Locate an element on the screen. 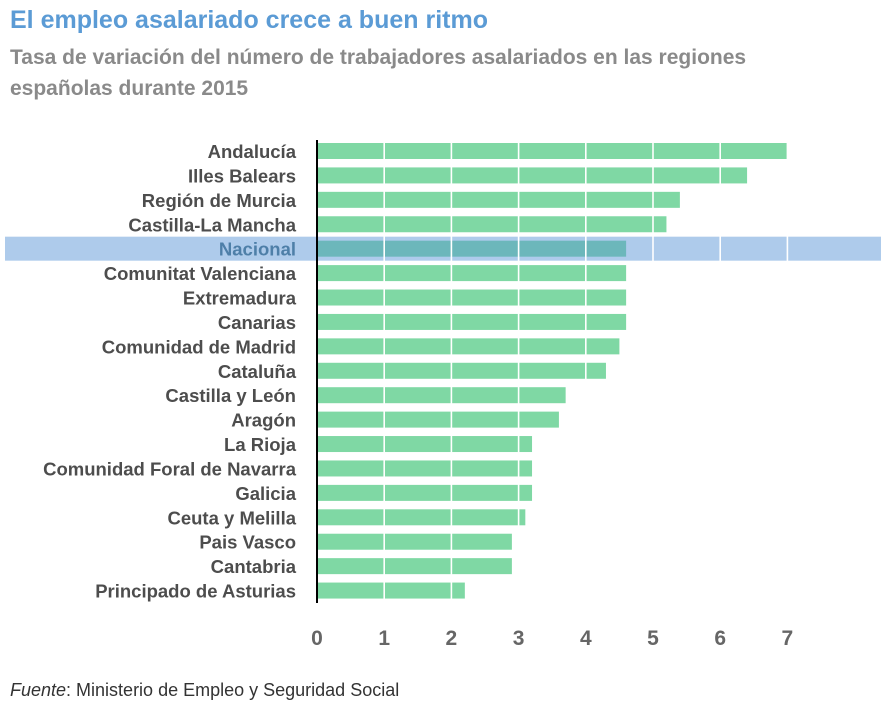 The height and width of the screenshot is (709, 886). category-label: Cataluña is located at coordinates (257, 371).